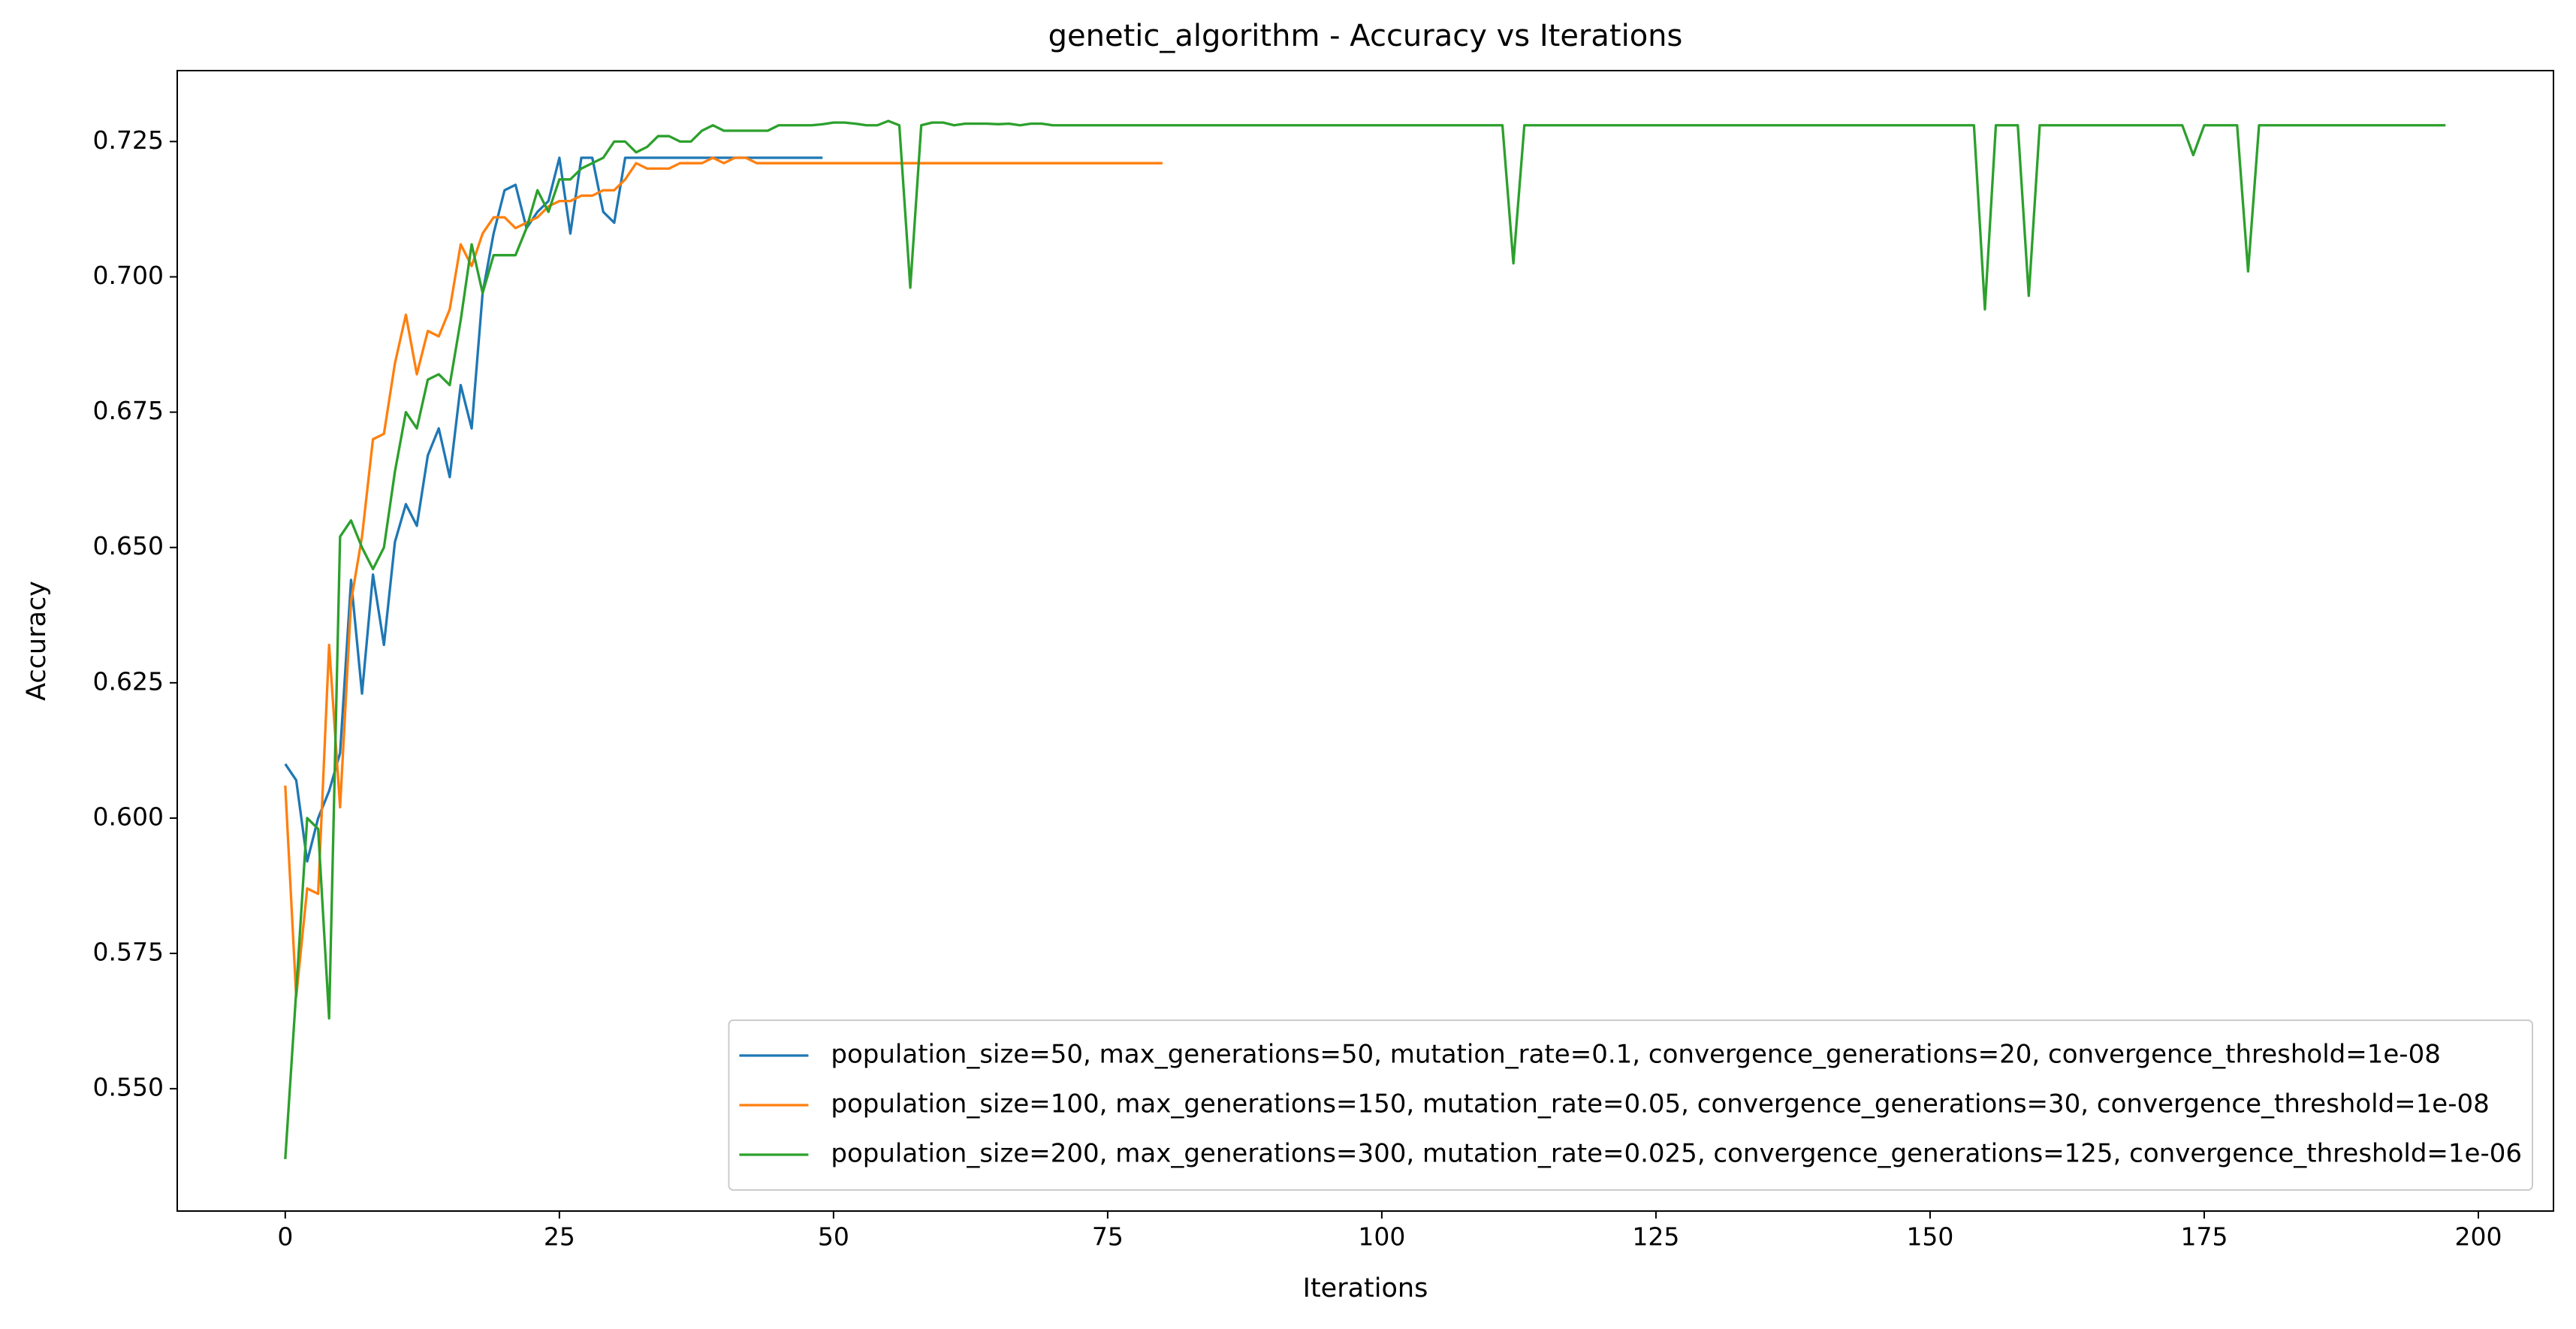  Describe the element at coordinates (128, 816) in the screenshot. I see `y-tick-label: 0.600` at that location.